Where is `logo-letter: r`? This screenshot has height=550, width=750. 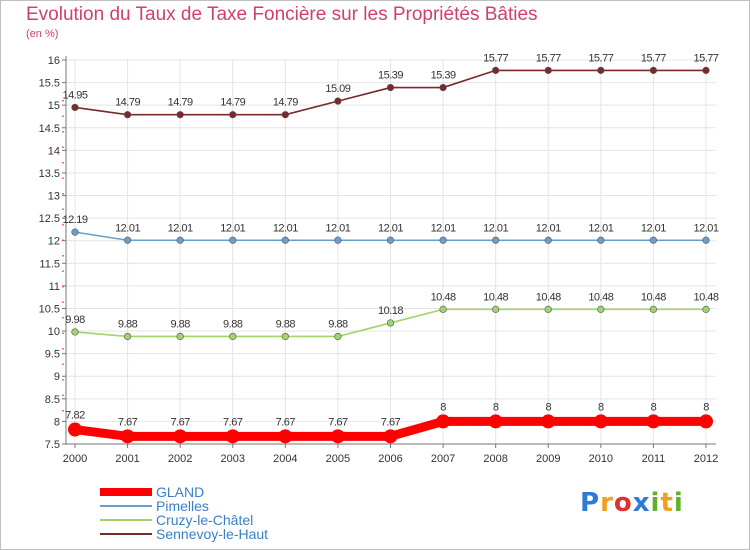 logo-letter: r is located at coordinates (607, 503).